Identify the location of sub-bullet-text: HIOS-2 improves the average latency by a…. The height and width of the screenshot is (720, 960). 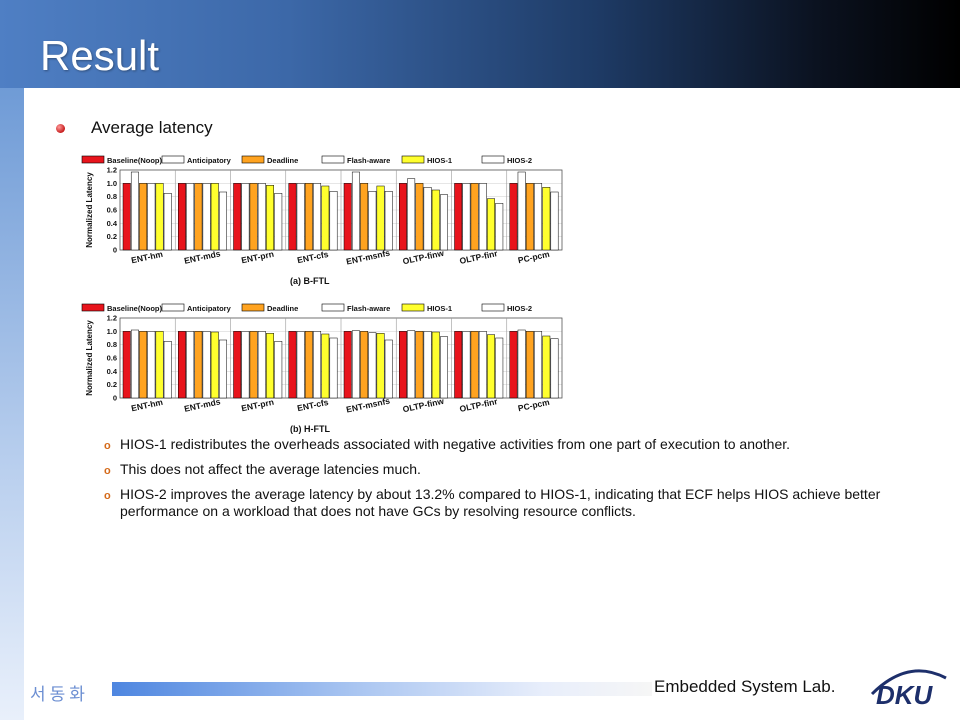
(500, 502).